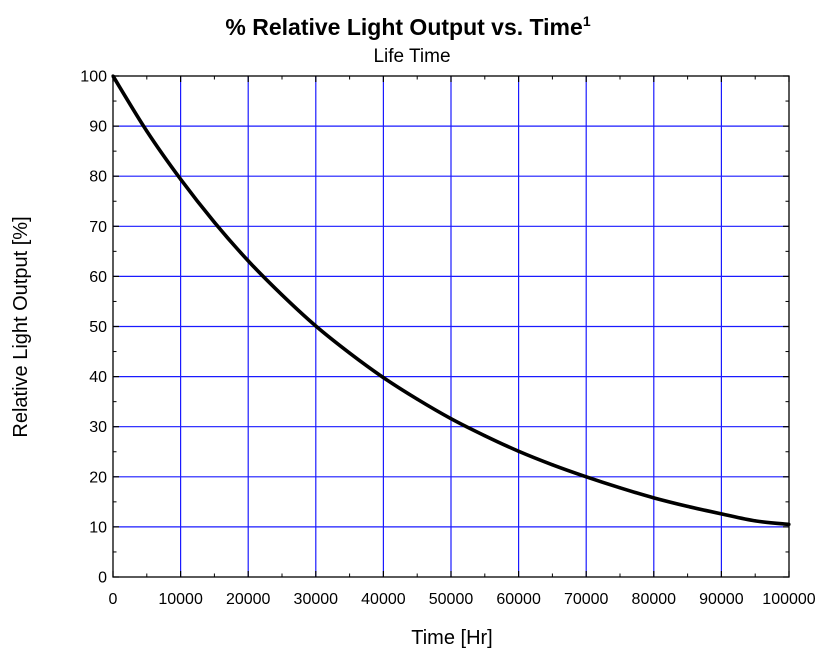 This screenshot has height=656, width=824. I want to click on x-tick-label: 0, so click(113, 599).